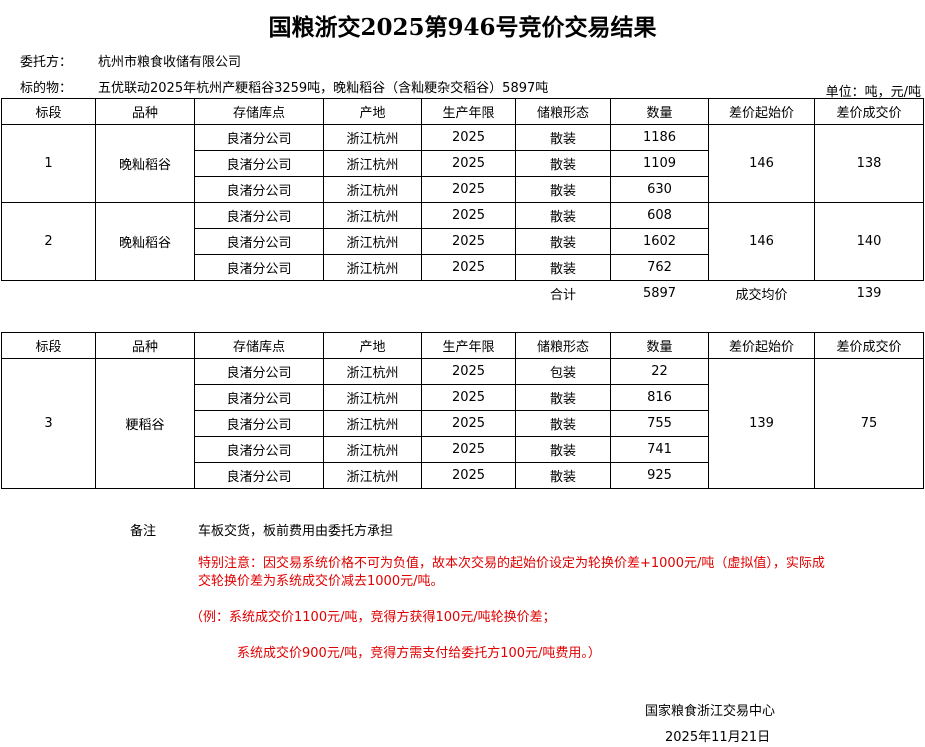  I want to click on table-row: 良渚分公司 浙江杭州 2025 散装 1109, so click(463, 163).